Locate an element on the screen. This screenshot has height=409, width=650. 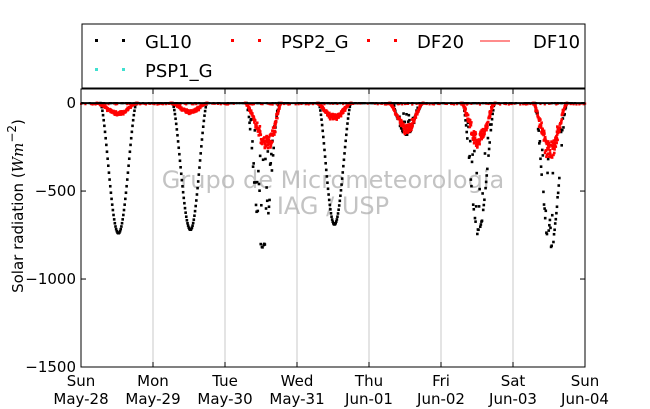
x-tick-weekday-7: Sun is located at coordinates (585, 381).